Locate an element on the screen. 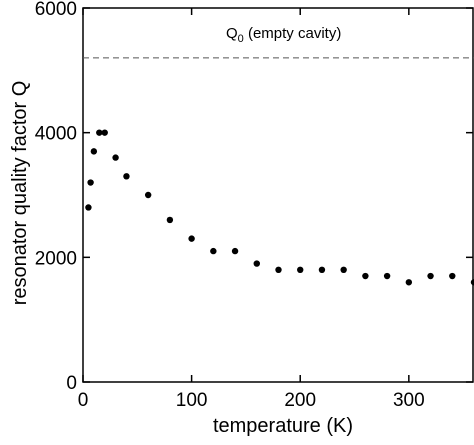 The image size is (474, 445). y-tick-label: 4000 is located at coordinates (56, 134).